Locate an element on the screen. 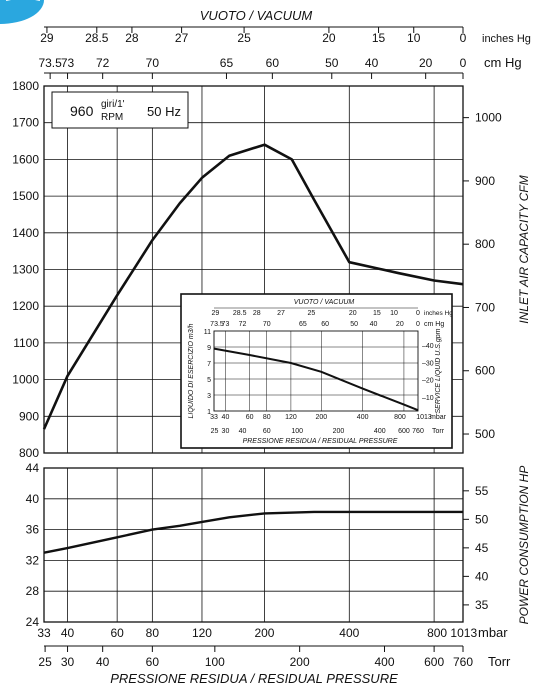 Image resolution: width=536 pixels, height=689 pixels. inset-torr-tick: 600 is located at coordinates (404, 431).